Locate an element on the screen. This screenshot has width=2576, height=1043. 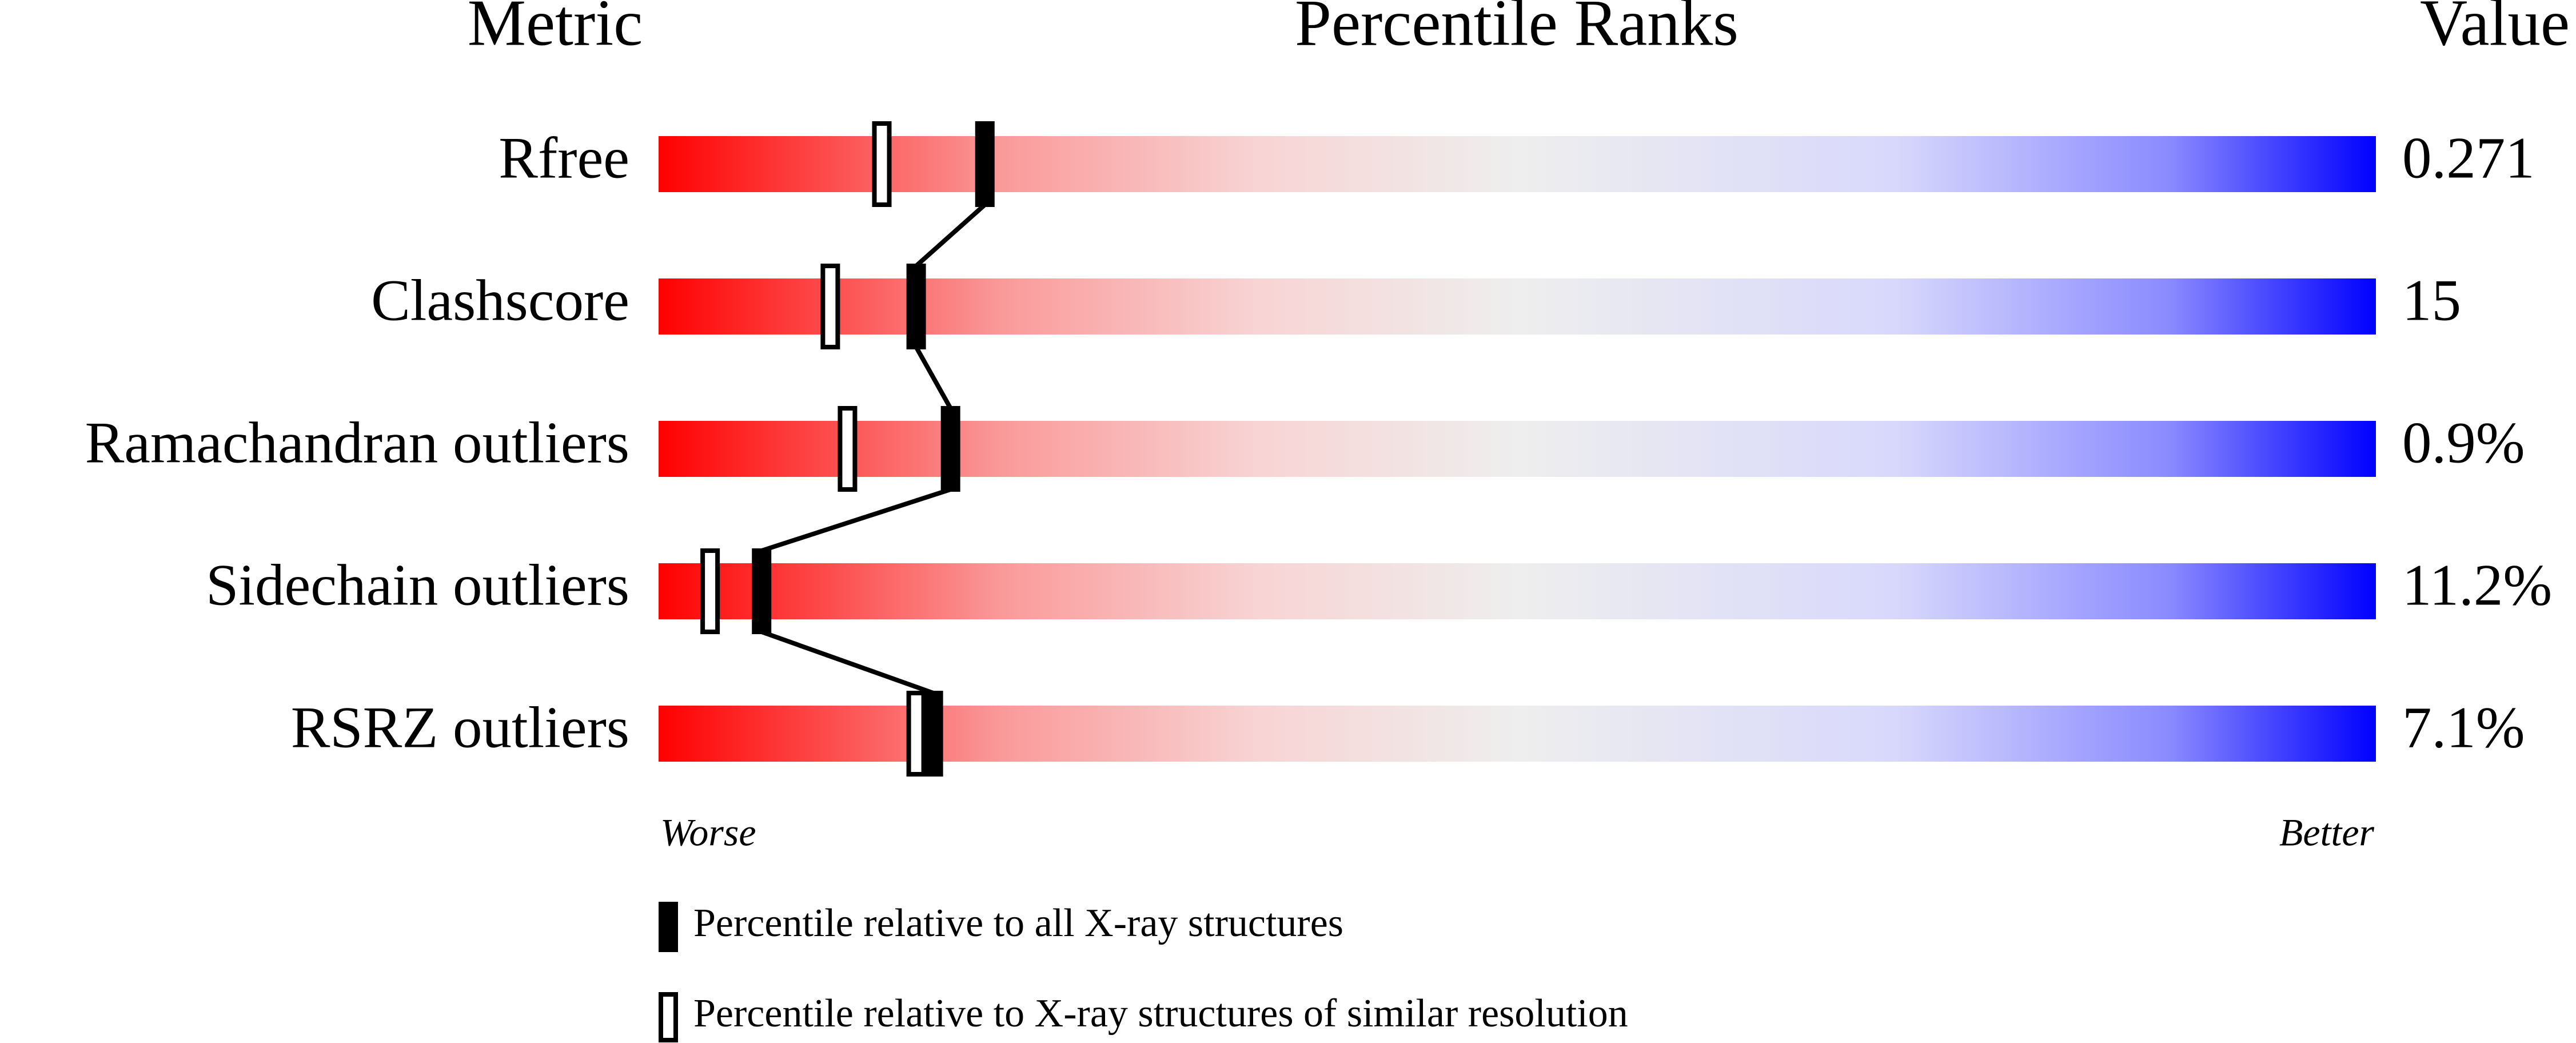
metric-label: Rfree is located at coordinates (564, 158).